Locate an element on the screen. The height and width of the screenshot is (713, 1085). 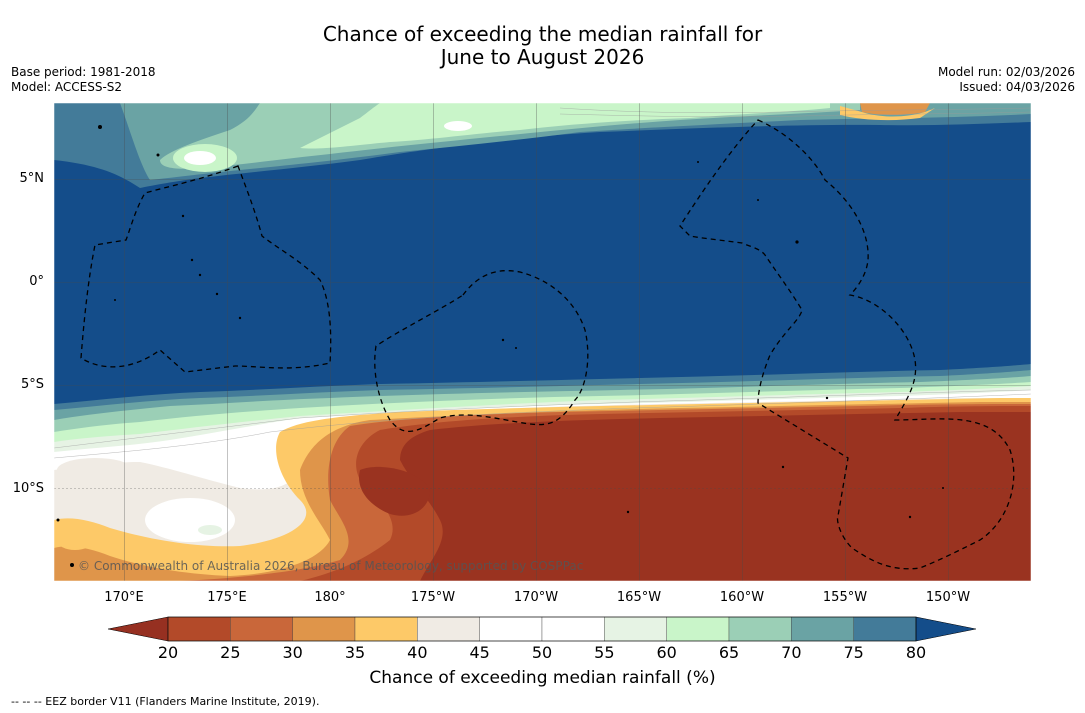
colorbar-tick-label: 65 is located at coordinates (729, 652).